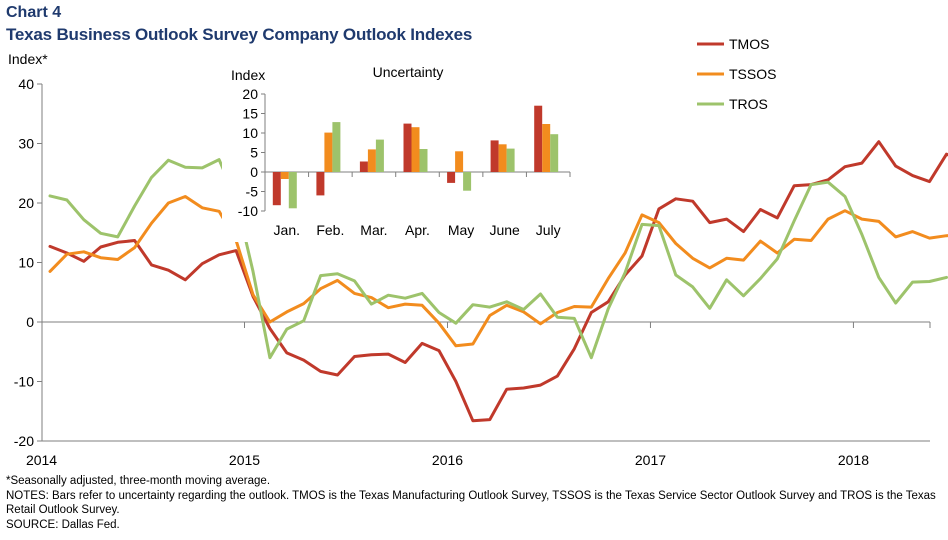 The image size is (948, 540). I want to click on inset-x-tick-label: Feb., so click(330, 230).